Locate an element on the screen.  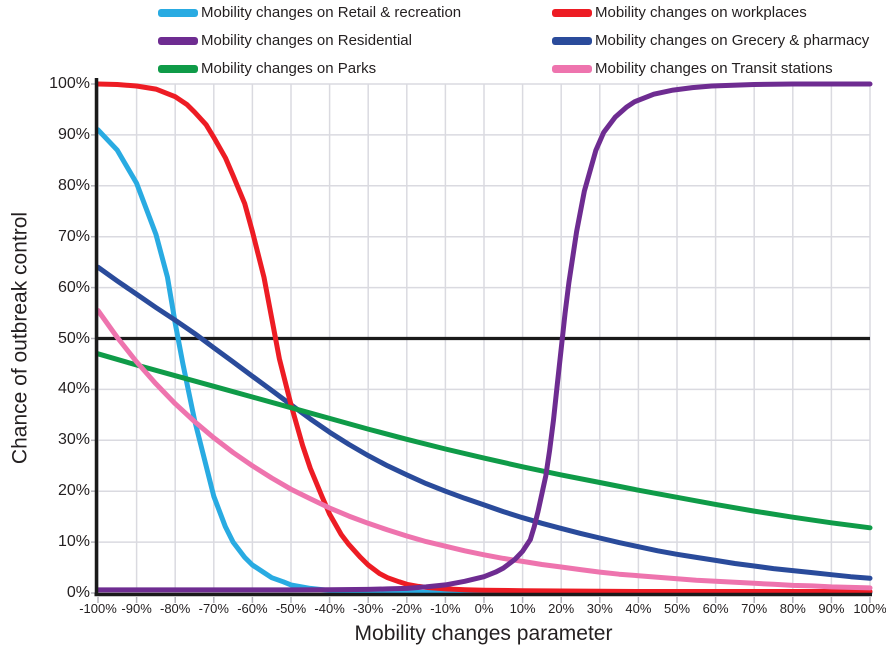
y-tick-label: 10% is located at coordinates (73, 542).